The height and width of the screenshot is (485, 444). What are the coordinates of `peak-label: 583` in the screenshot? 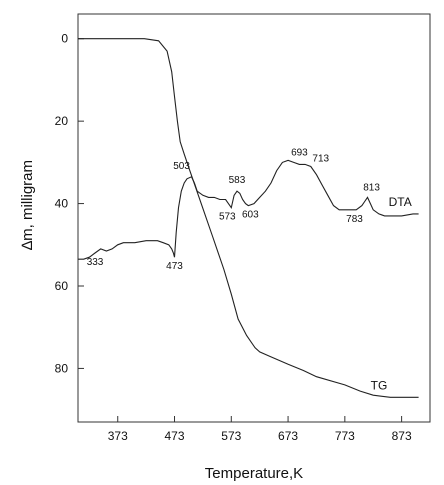 It's located at (237, 180).